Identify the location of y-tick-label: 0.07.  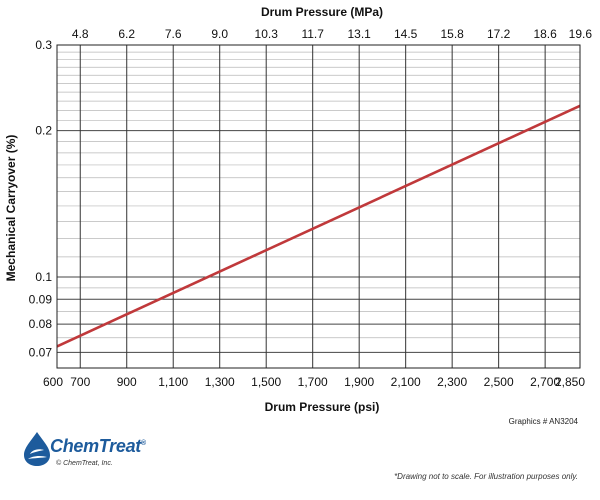
(41, 352).